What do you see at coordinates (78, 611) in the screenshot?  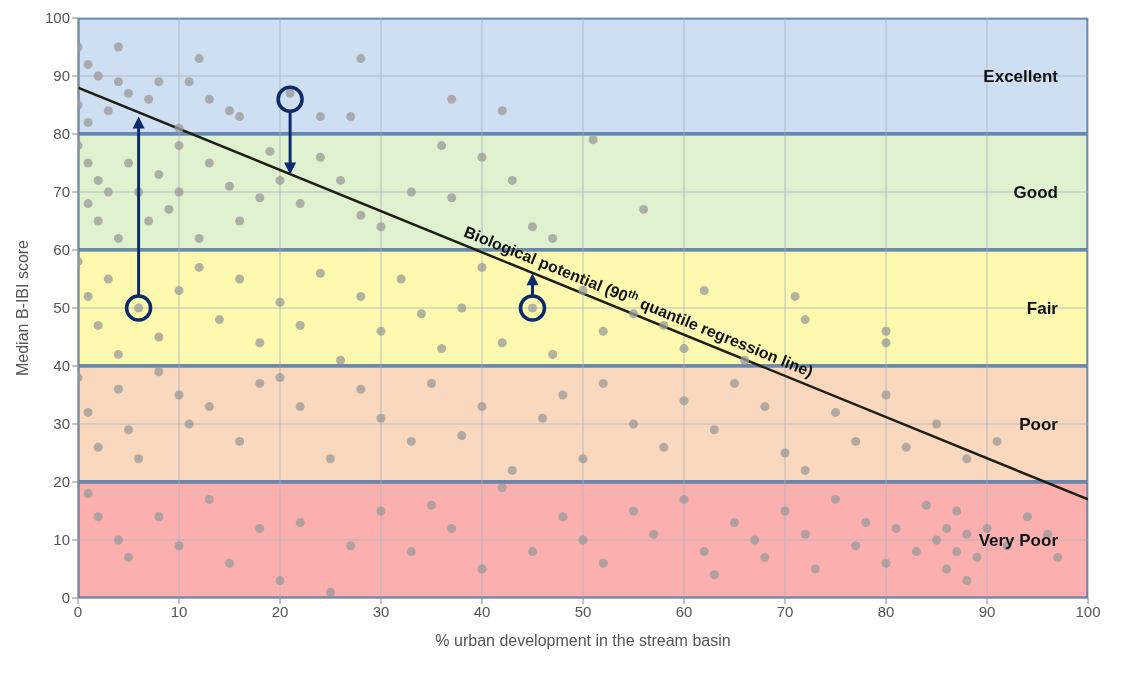 I see `x-tick-label: 0` at bounding box center [78, 611].